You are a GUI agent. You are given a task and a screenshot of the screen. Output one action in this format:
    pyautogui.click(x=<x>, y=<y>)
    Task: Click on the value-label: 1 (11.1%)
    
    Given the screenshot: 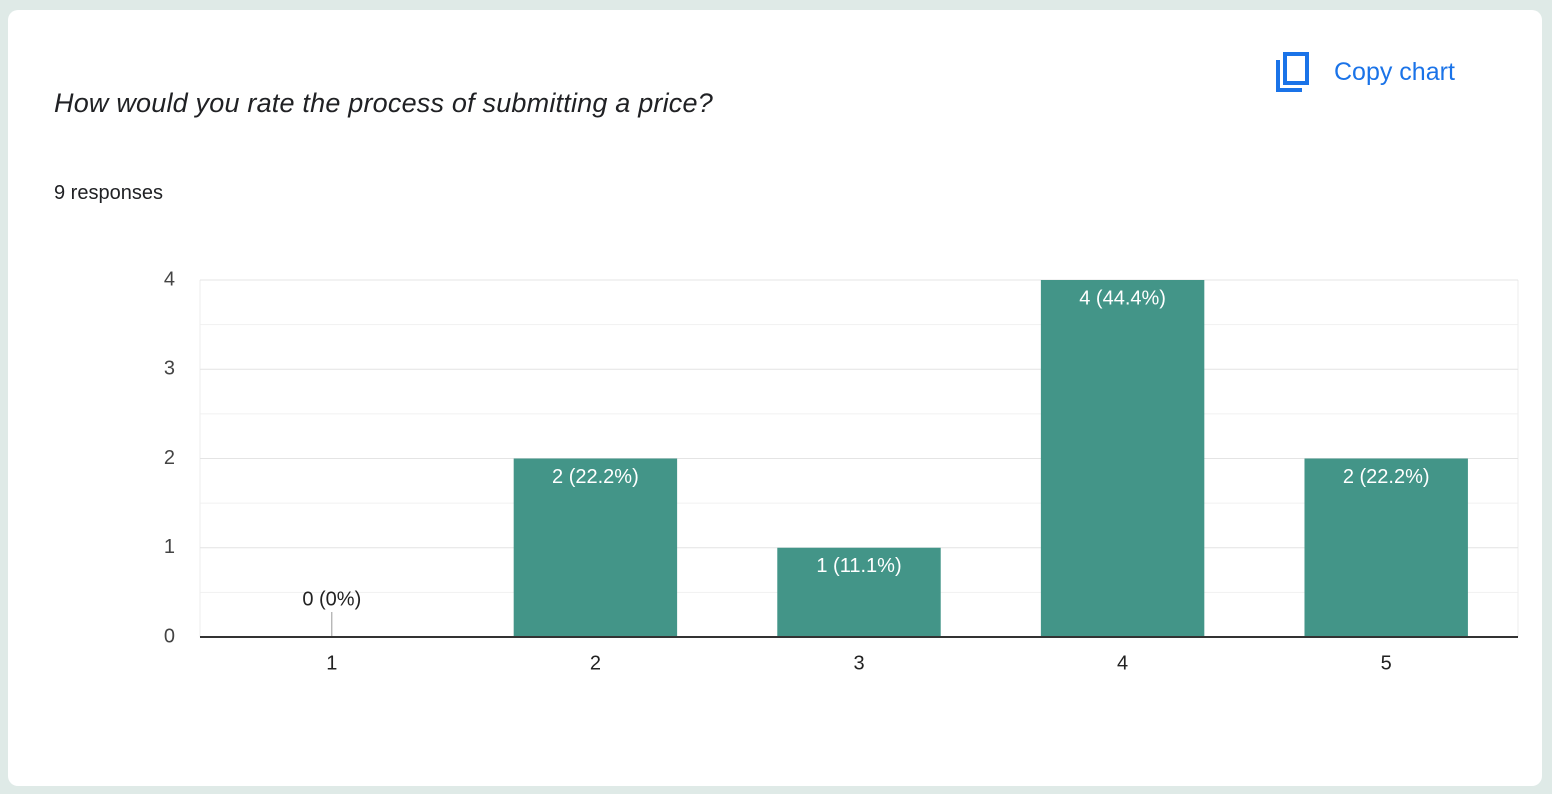 What is the action you would take?
    pyautogui.click(x=858, y=566)
    